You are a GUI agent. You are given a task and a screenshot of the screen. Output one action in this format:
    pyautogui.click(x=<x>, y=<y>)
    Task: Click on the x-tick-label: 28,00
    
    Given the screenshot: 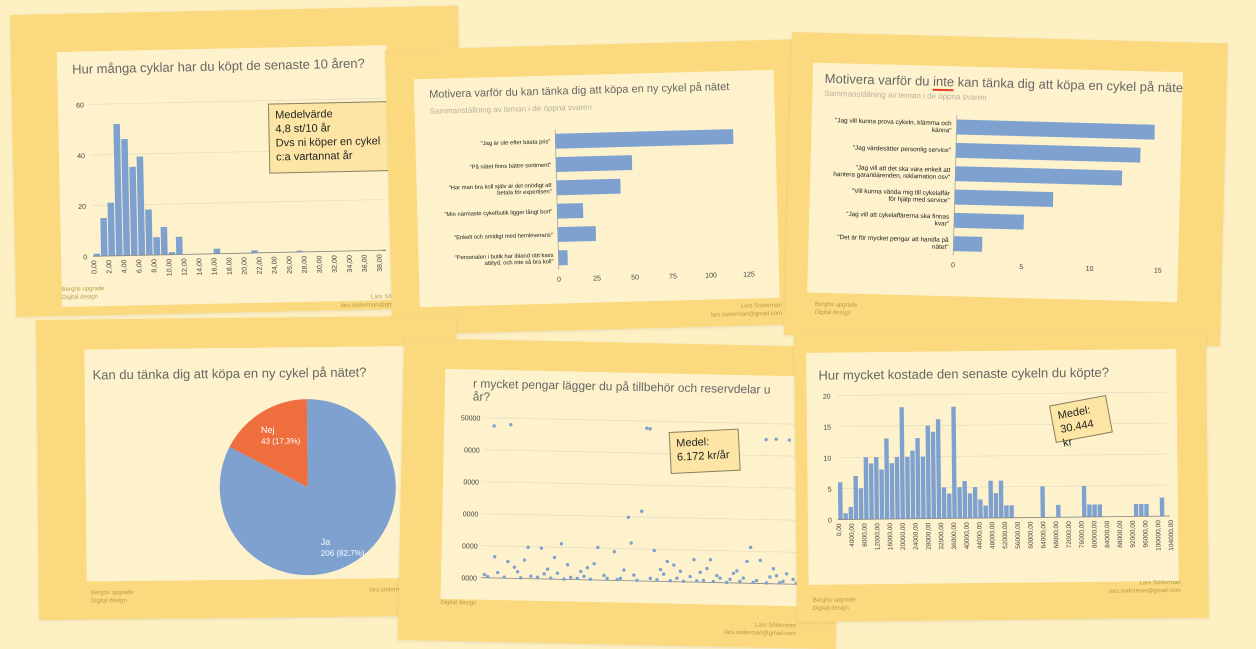 What is the action you would take?
    pyautogui.click(x=304, y=265)
    